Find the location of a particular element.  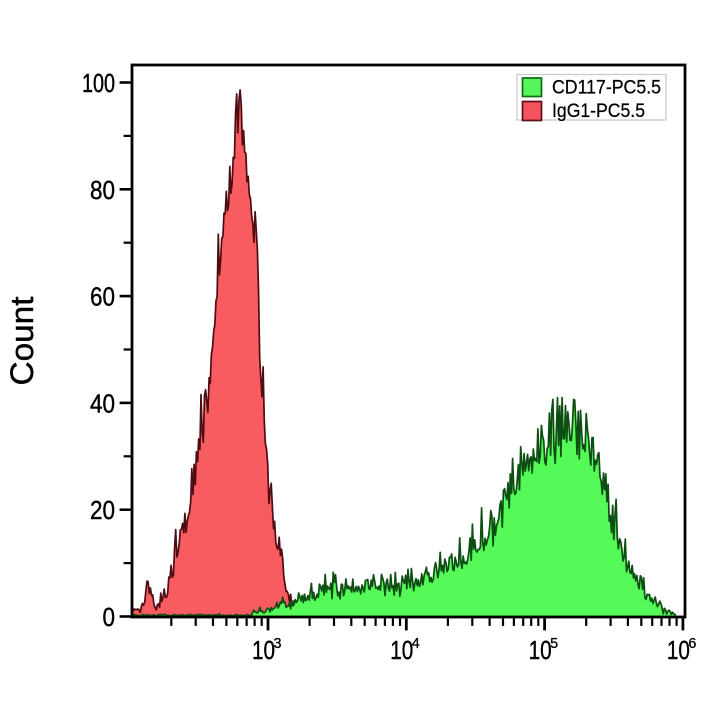

svg-text: Count is located at coordinates (22, 340).